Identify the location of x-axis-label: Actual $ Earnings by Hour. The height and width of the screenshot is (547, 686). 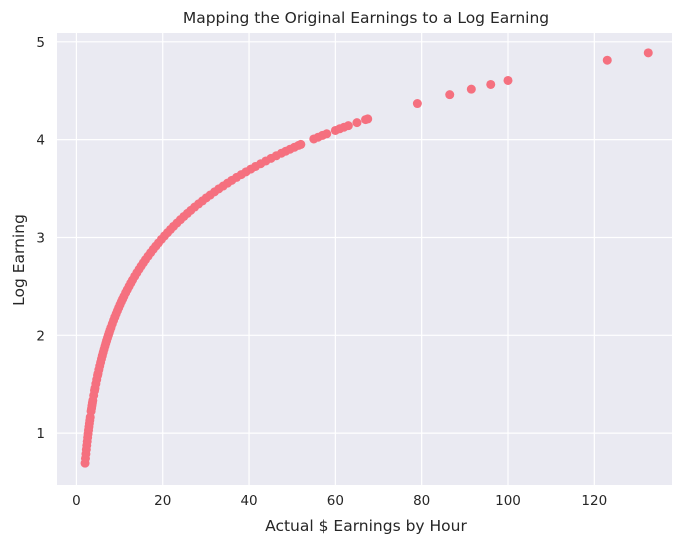
(366, 526).